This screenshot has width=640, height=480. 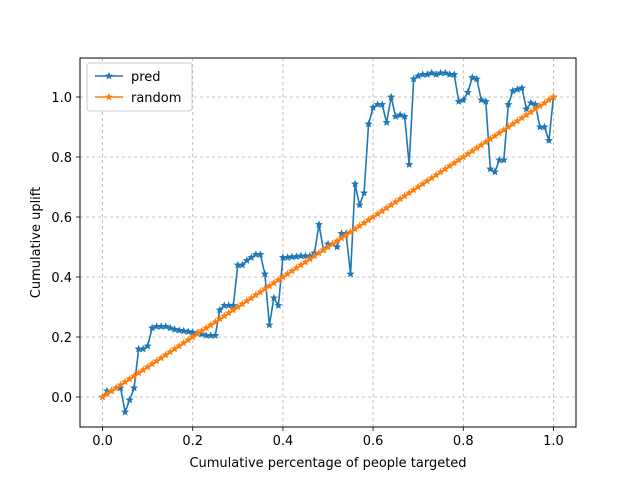 What do you see at coordinates (61, 398) in the screenshot?
I see `y-tick-label: 0.0` at bounding box center [61, 398].